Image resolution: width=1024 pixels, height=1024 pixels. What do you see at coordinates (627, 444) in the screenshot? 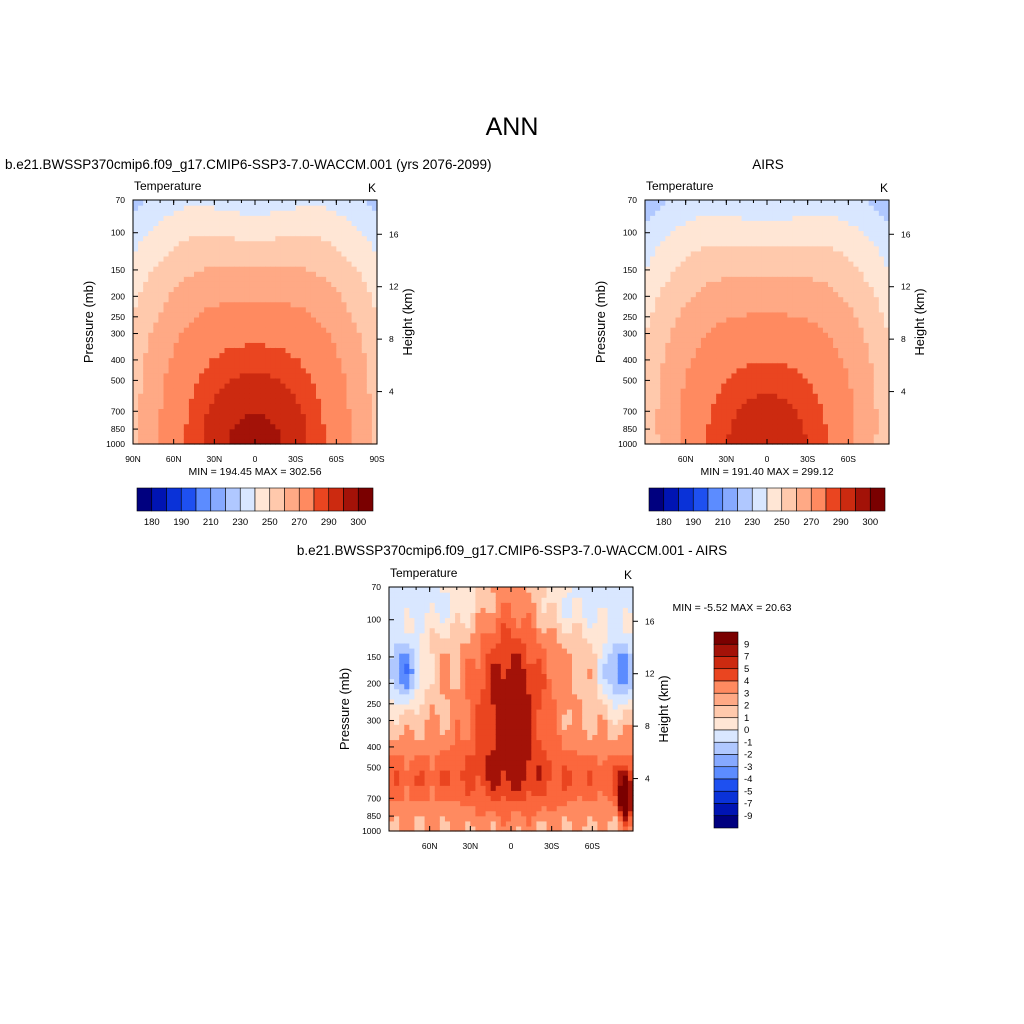
I see `y-tick-label: 1000` at bounding box center [627, 444].